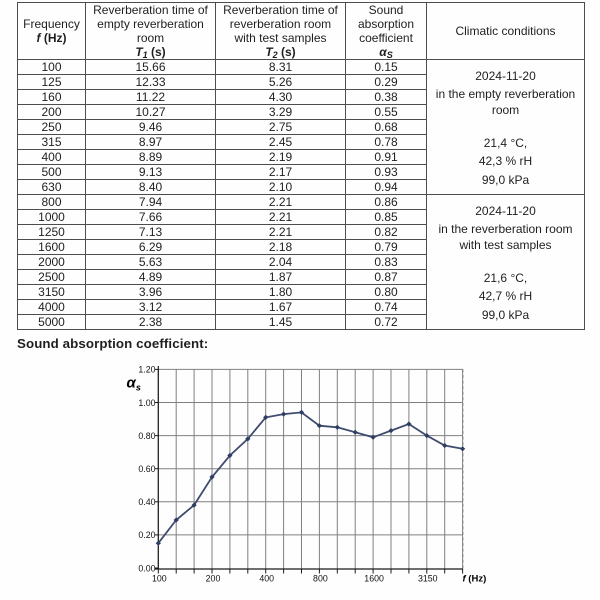  What do you see at coordinates (146, 535) in the screenshot?
I see `svg-text: 0.20` at bounding box center [146, 535].